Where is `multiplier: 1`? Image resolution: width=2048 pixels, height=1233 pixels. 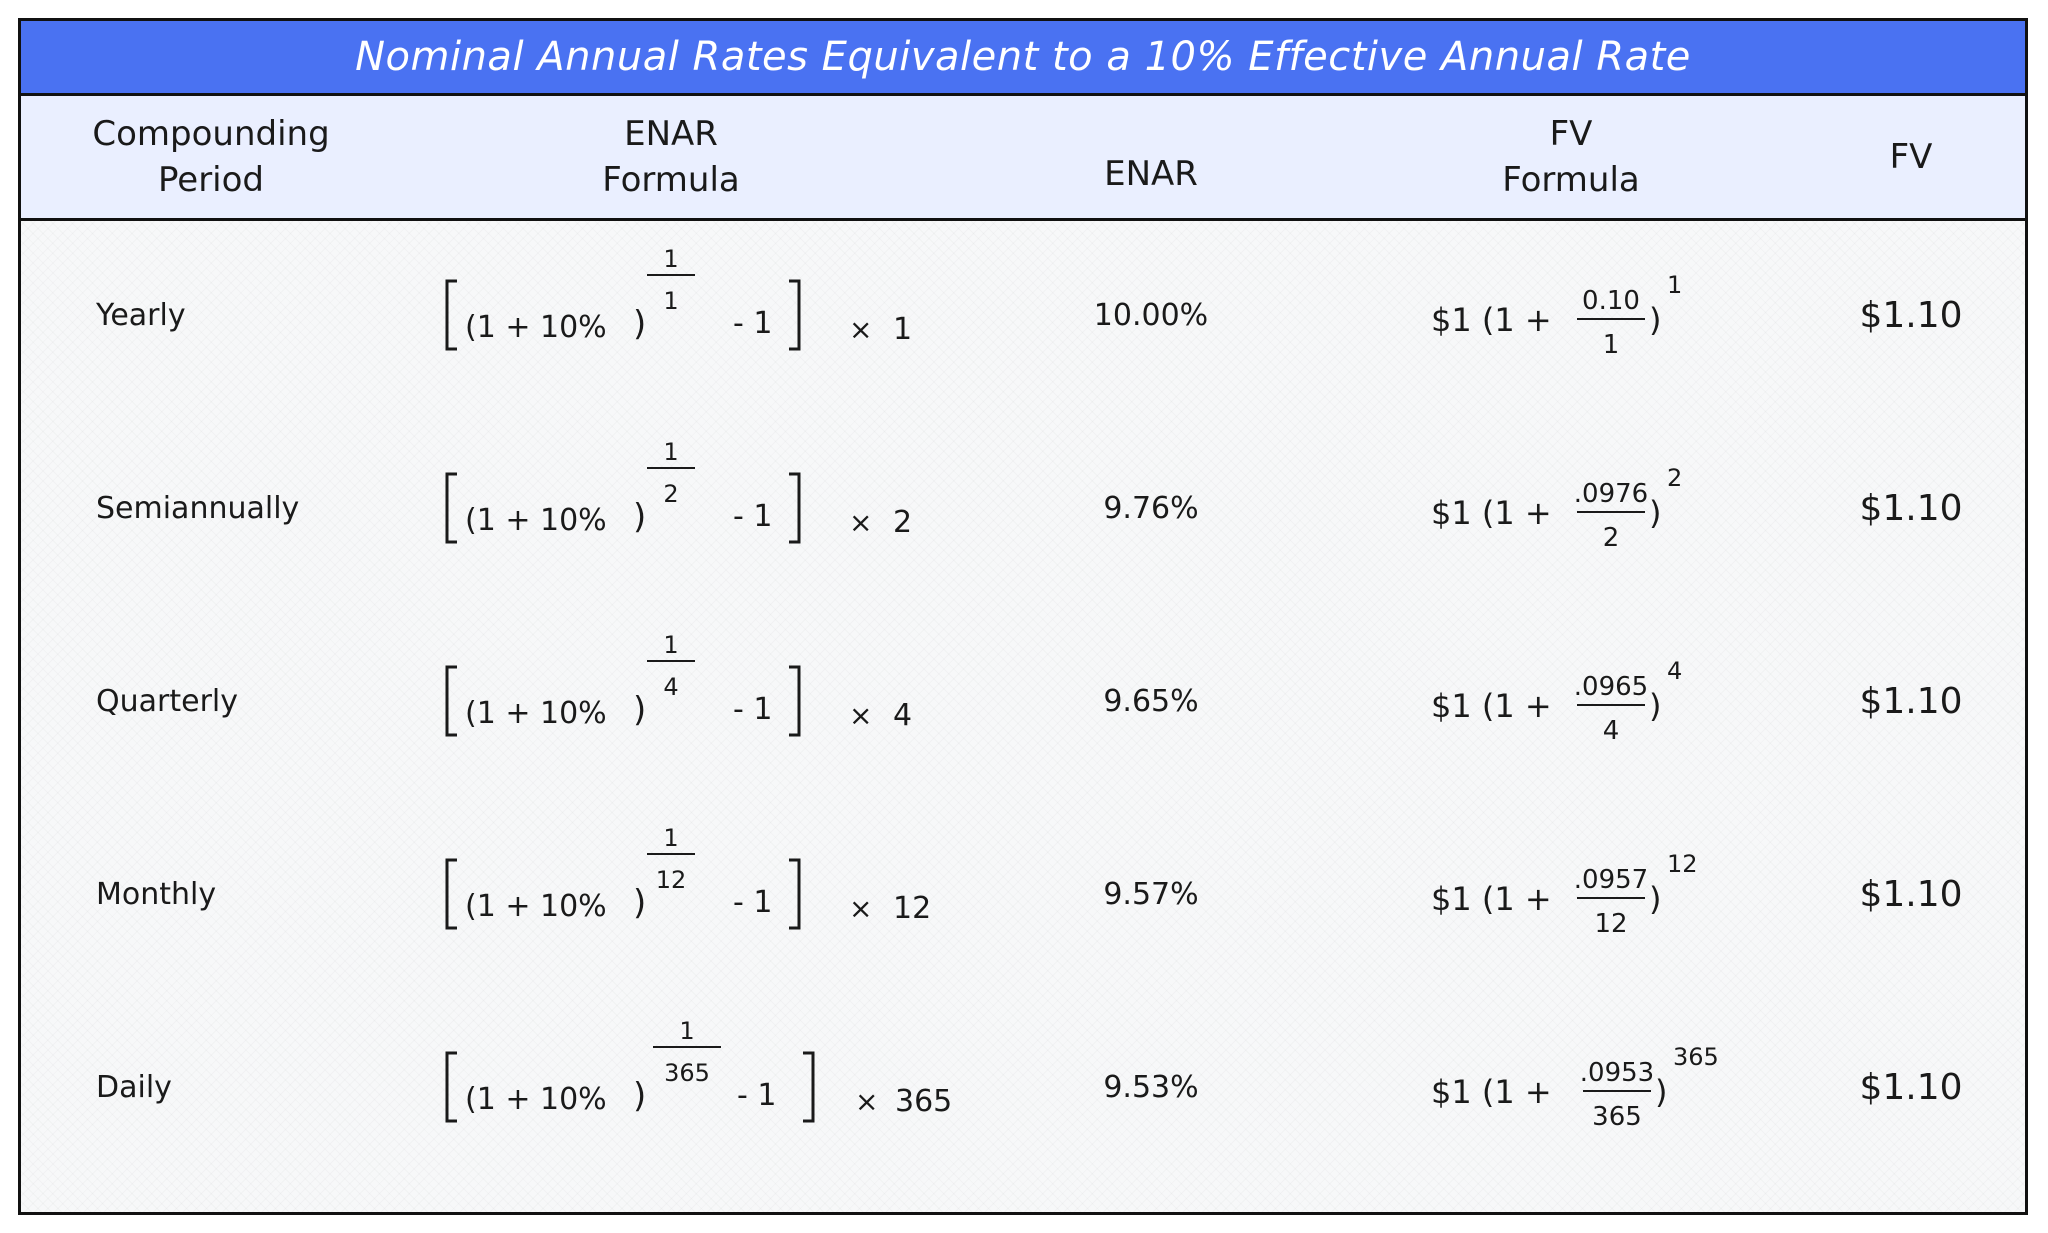 multiplier: 1 is located at coordinates (902, 329).